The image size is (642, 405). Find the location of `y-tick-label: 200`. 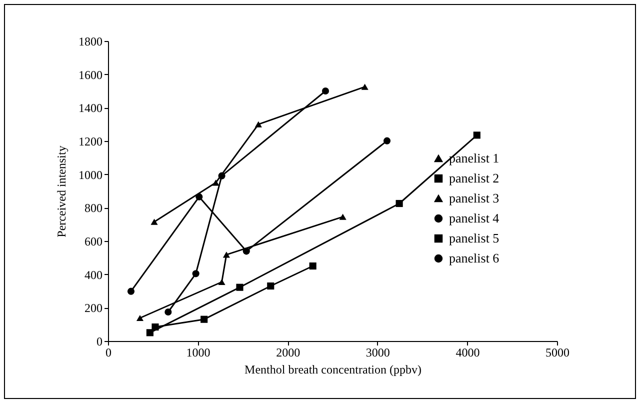

y-tick-label: 200 is located at coordinates (93, 308).